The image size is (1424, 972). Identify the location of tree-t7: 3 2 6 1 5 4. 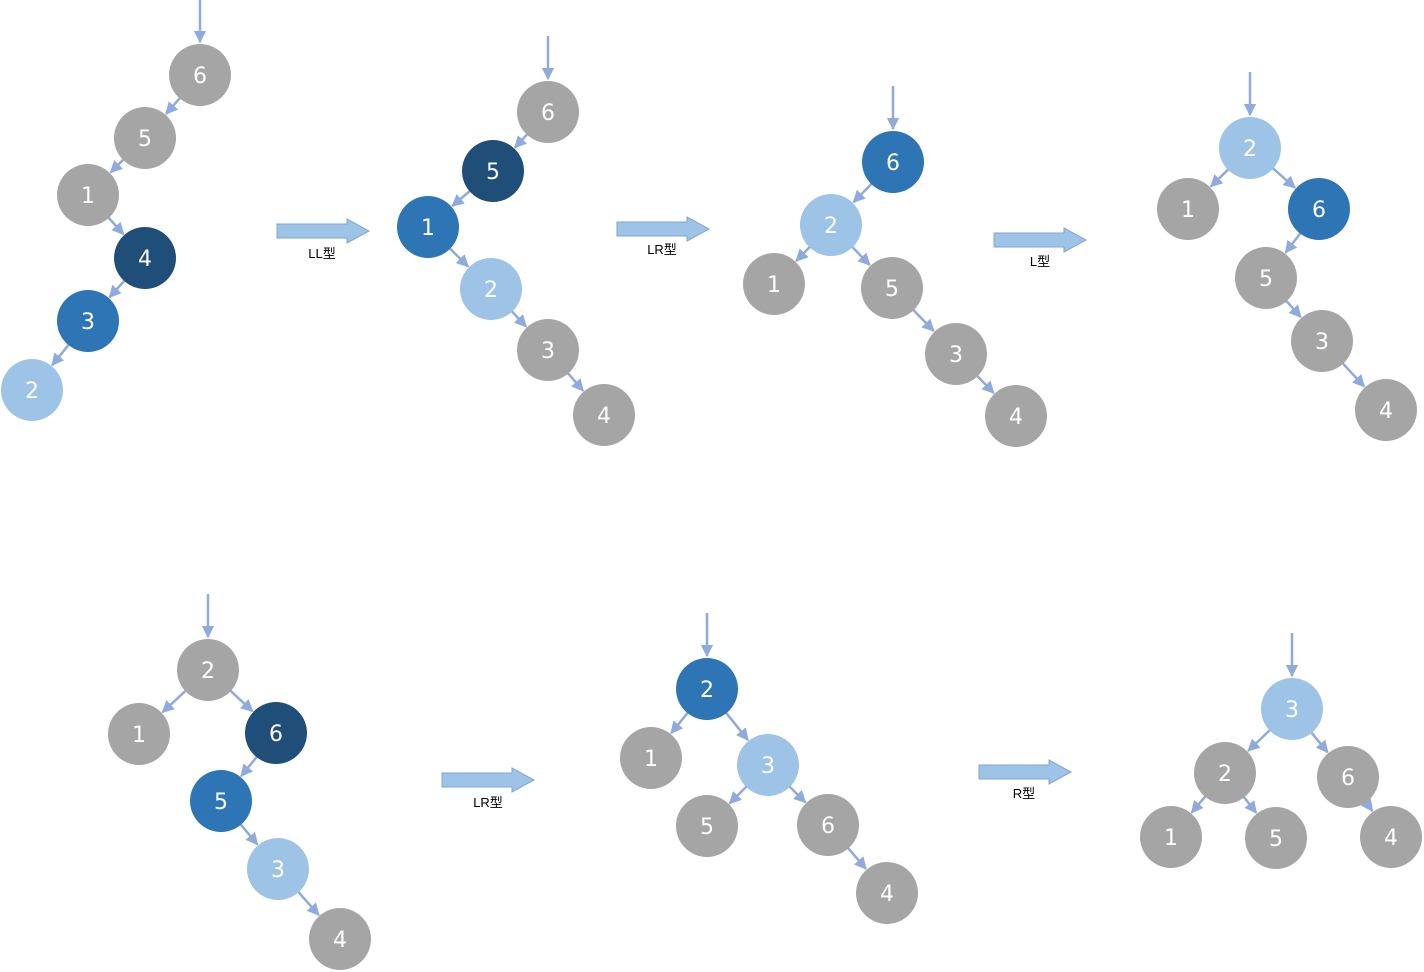
(1281, 751).